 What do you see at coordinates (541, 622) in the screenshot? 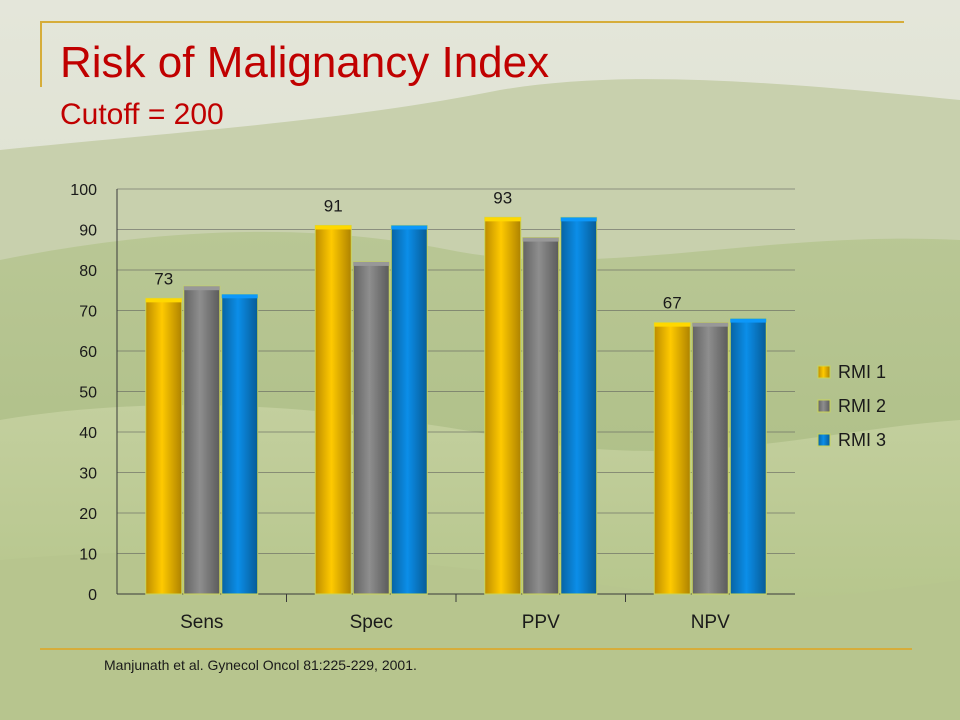
I see `x-tick-label: PPV` at bounding box center [541, 622].